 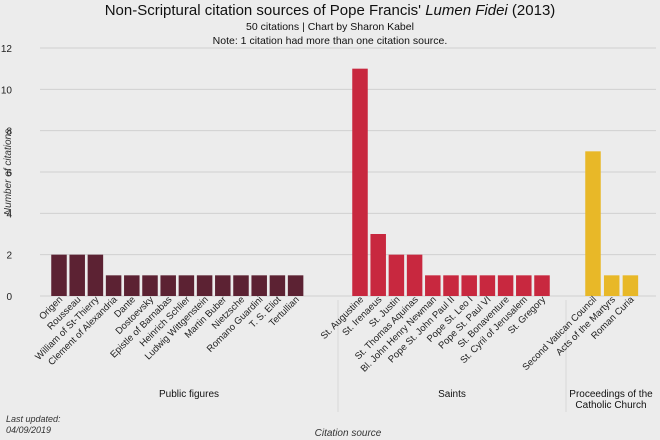 I want to click on y-tick-label: 6, so click(x=9, y=173).